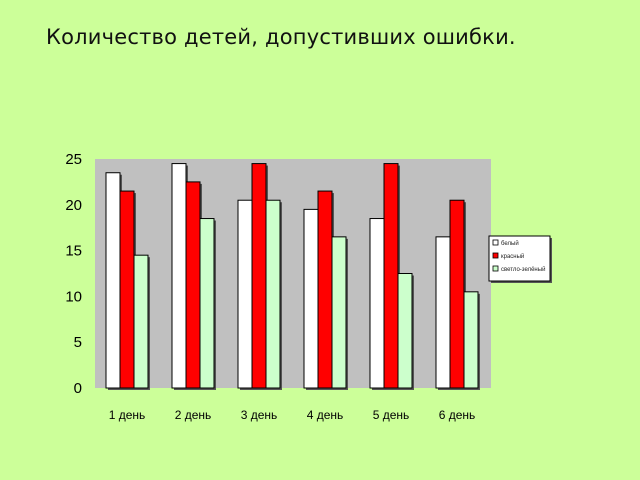 Image resolution: width=640 pixels, height=480 pixels. What do you see at coordinates (391, 415) in the screenshot?
I see `x-tick-label: 5 день` at bounding box center [391, 415].